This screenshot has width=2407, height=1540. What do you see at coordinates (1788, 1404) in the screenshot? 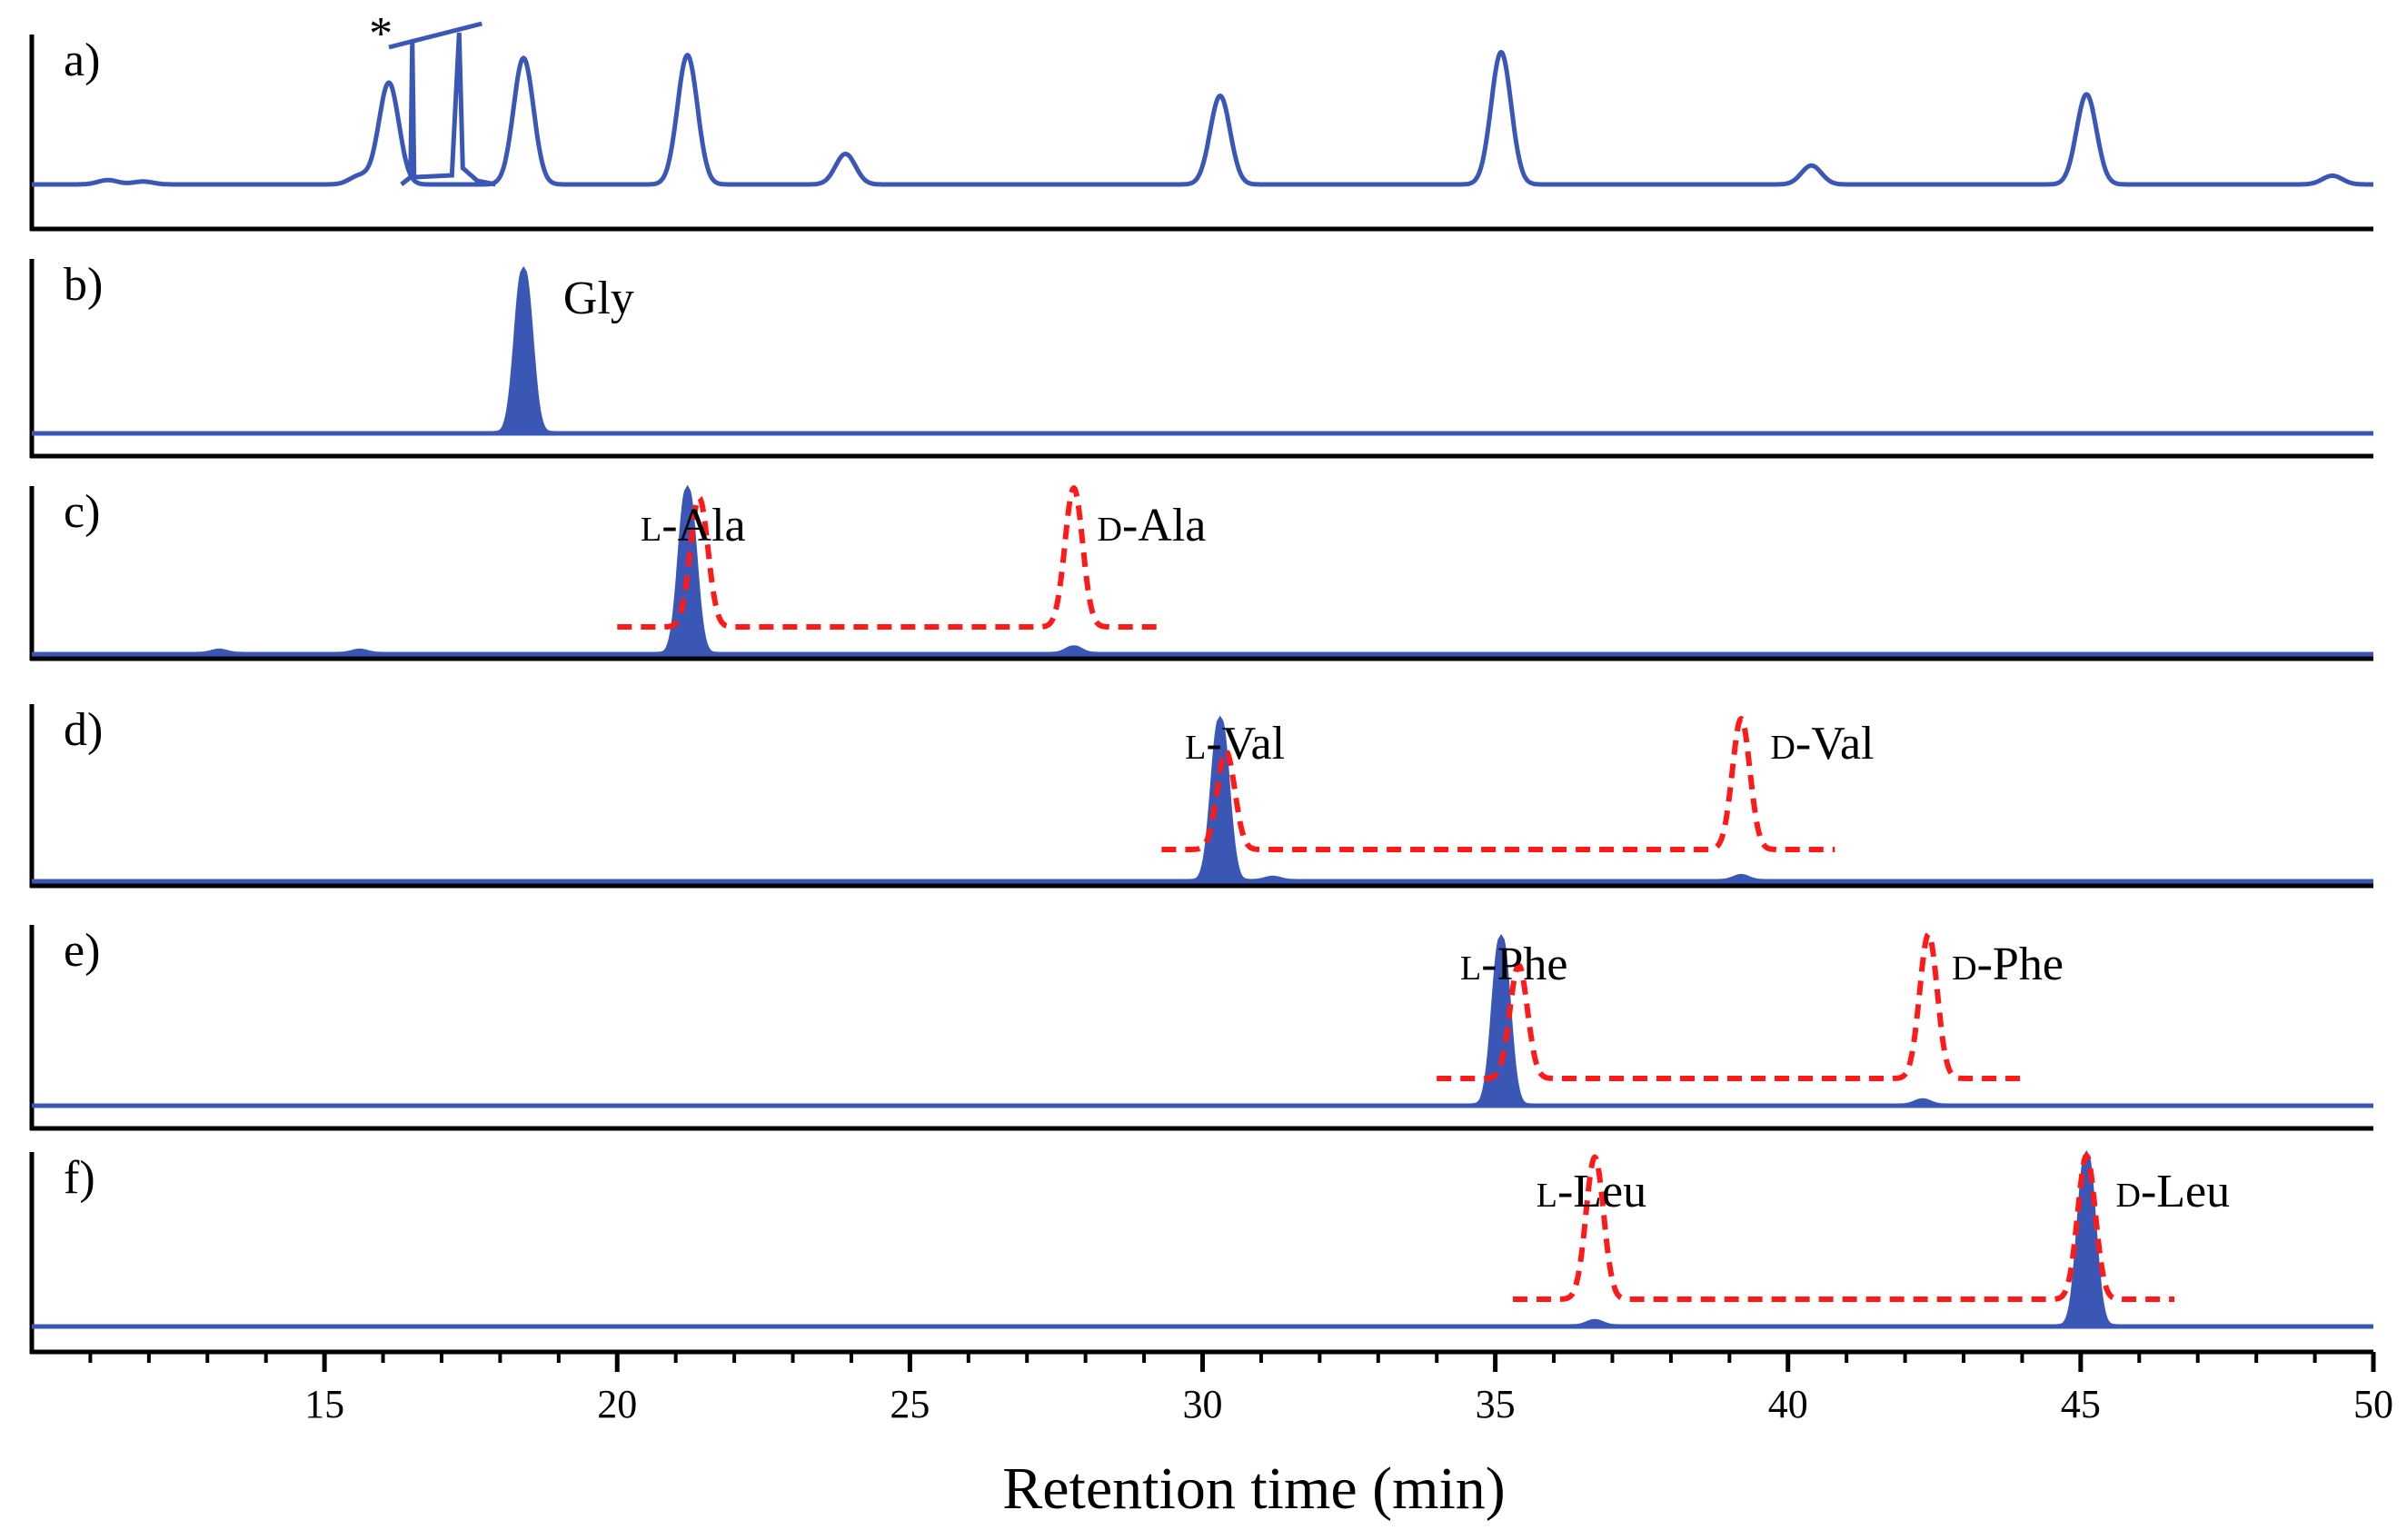
I see `x-tick-label-40: 40` at bounding box center [1788, 1404].